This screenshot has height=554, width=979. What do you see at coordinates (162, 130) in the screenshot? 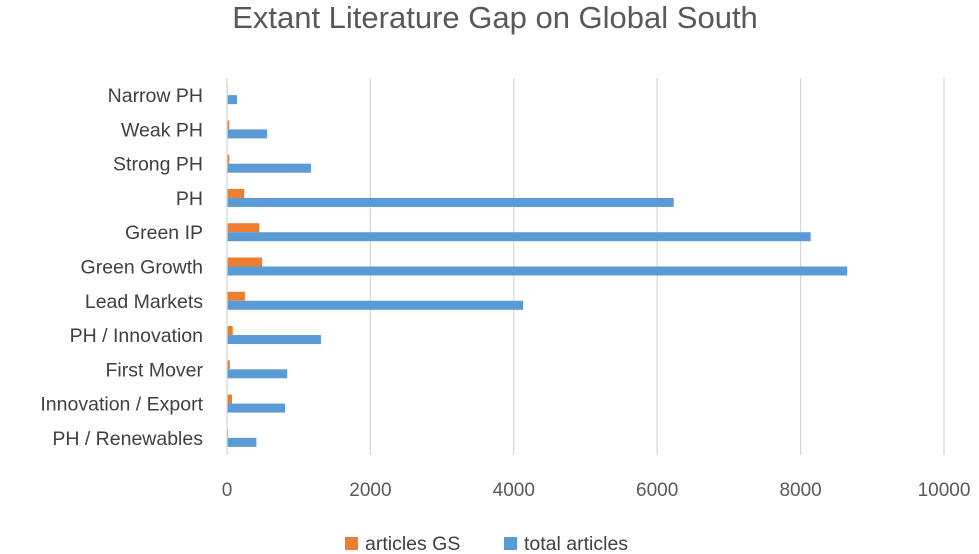
I see `category-label: Weak PH` at bounding box center [162, 130].